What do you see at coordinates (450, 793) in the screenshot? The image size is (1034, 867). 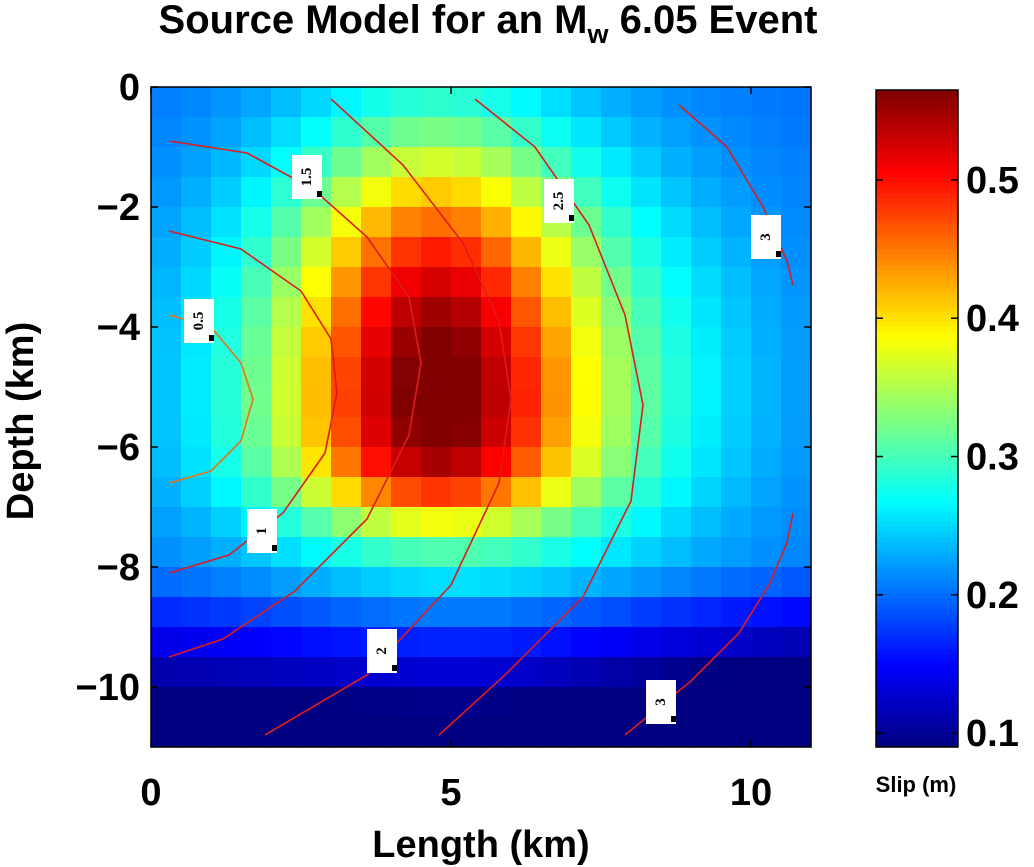 I see `x-tick-label: 5` at bounding box center [450, 793].